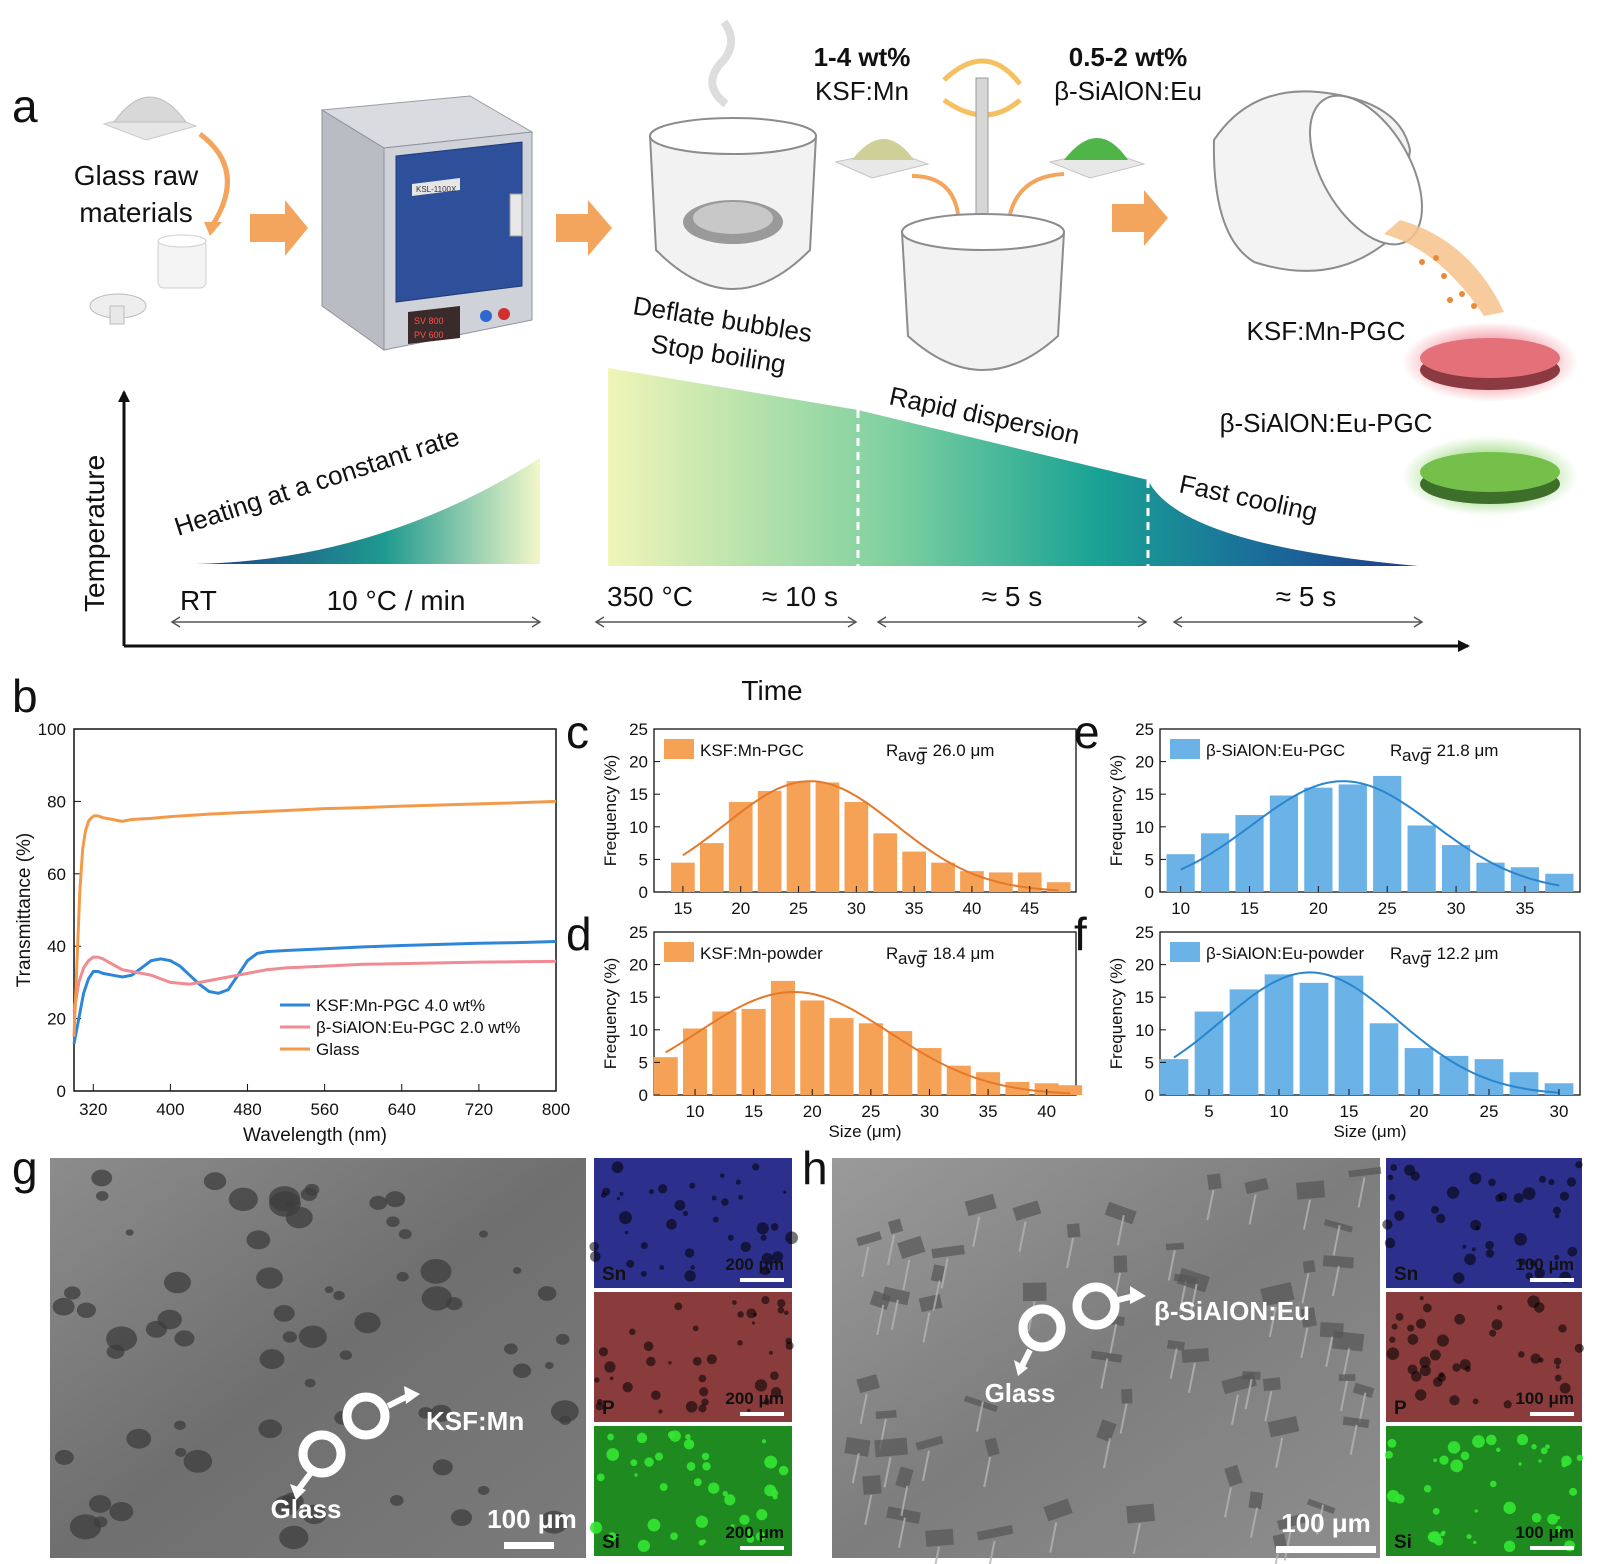 This screenshot has height=1564, width=1600. Describe the element at coordinates (1369, 1131) in the screenshot. I see `x-axis-label-f: Size (μm)` at that location.